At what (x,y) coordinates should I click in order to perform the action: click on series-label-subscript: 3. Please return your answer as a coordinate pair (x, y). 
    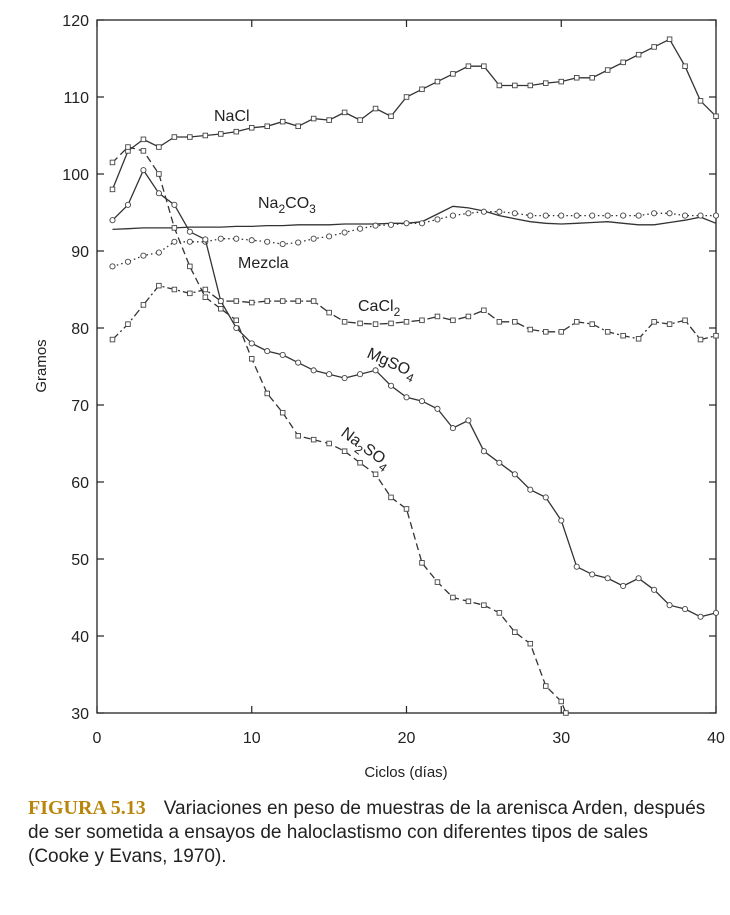
    Looking at the image, I should click on (312, 209).